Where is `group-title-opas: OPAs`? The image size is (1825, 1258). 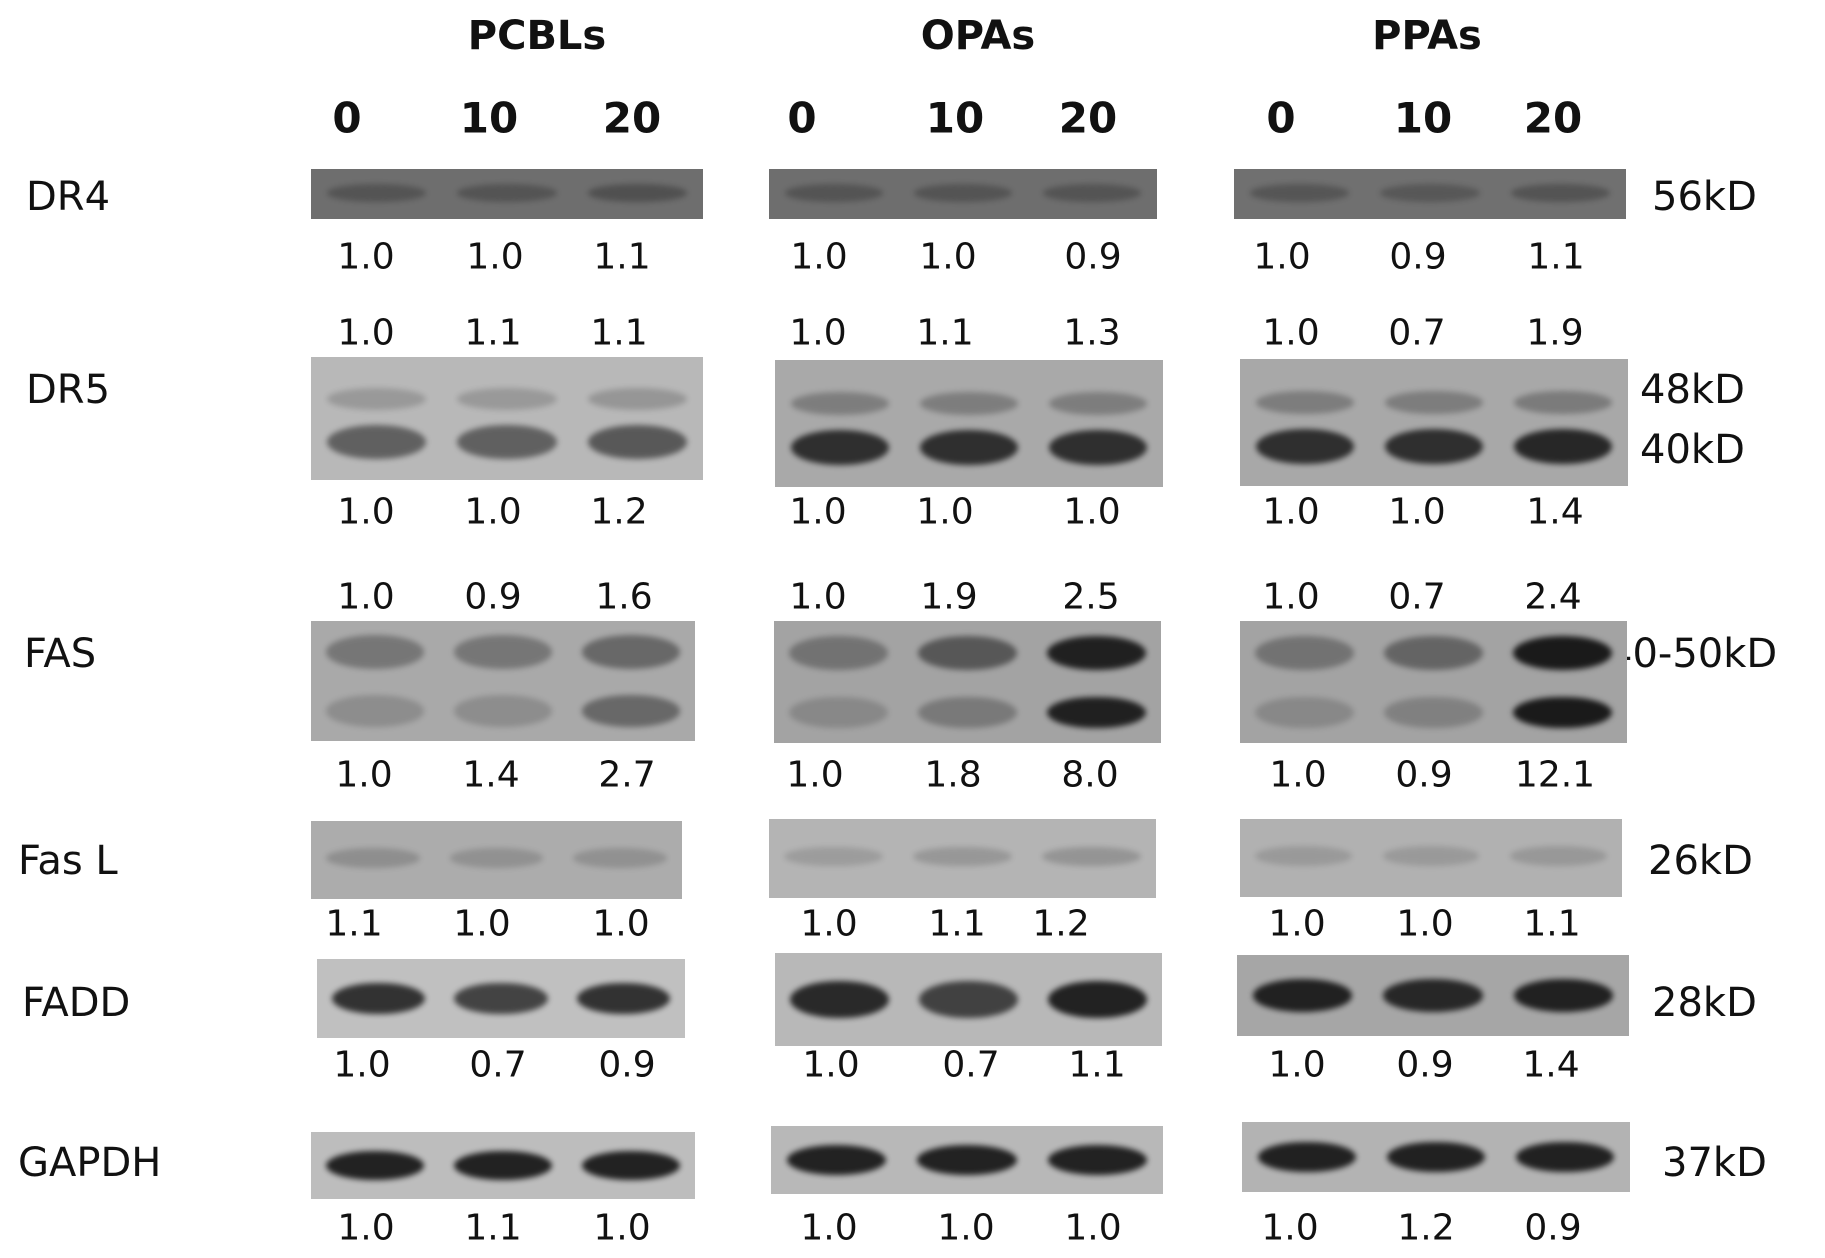
group-title-opas: OPAs is located at coordinates (978, 36).